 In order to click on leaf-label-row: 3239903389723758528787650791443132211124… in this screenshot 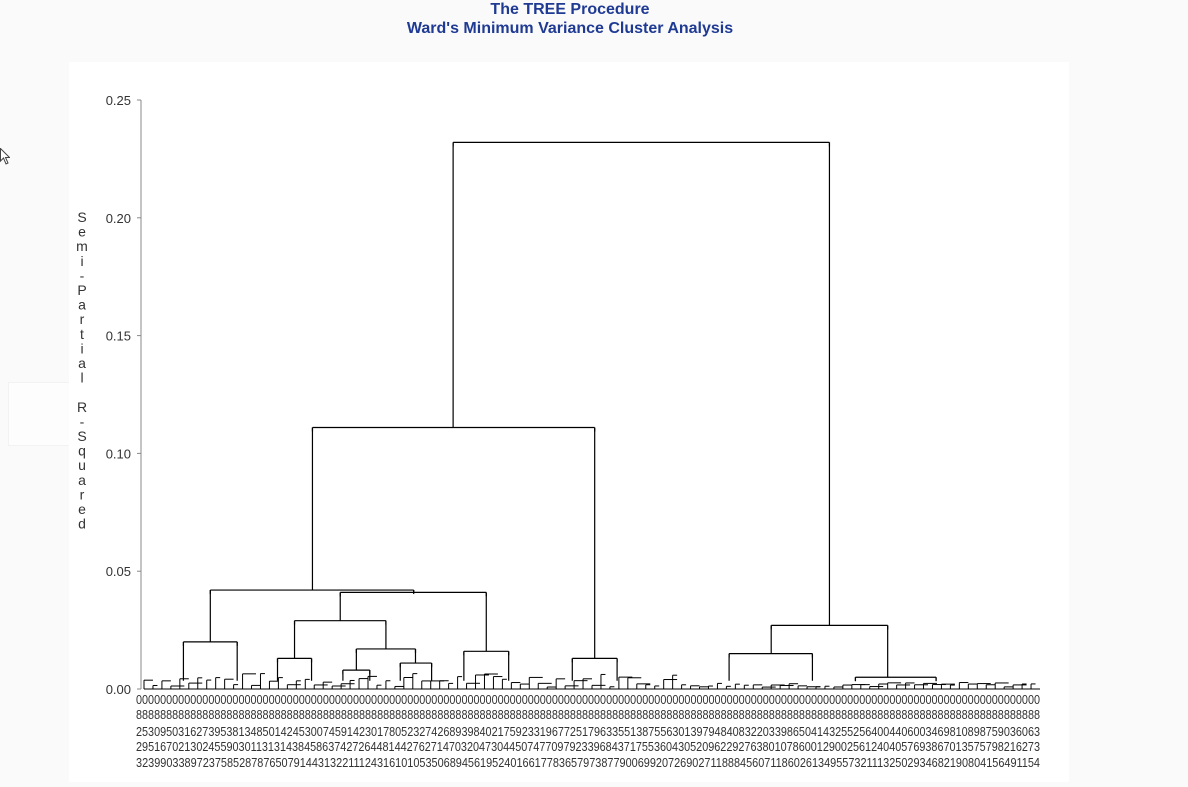, I will do `click(588, 762)`.